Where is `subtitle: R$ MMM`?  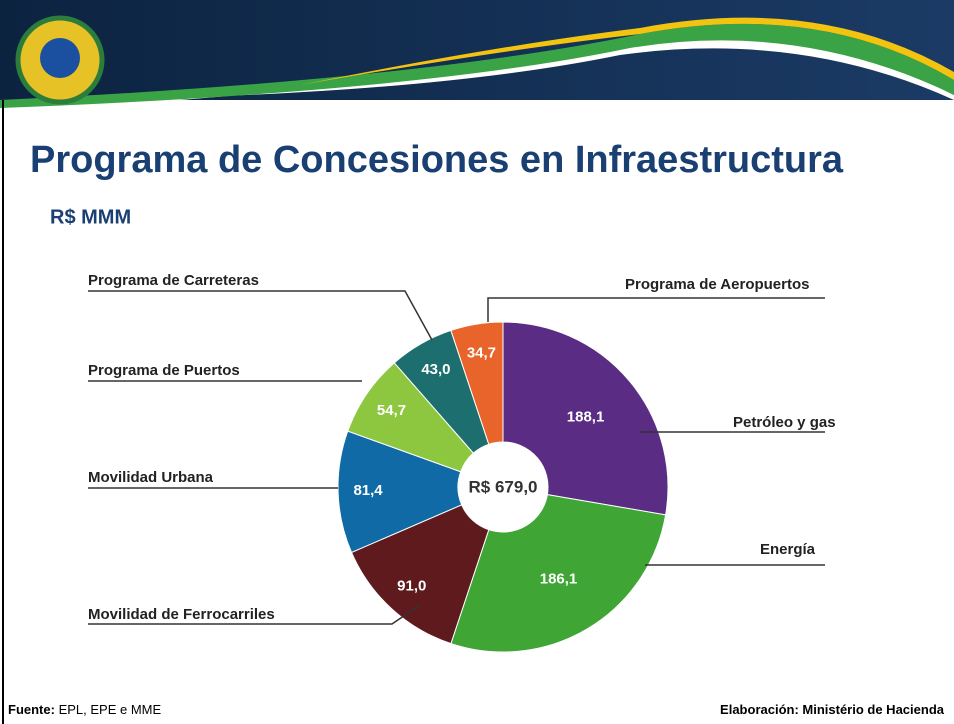
subtitle: R$ MMM is located at coordinates (90, 217).